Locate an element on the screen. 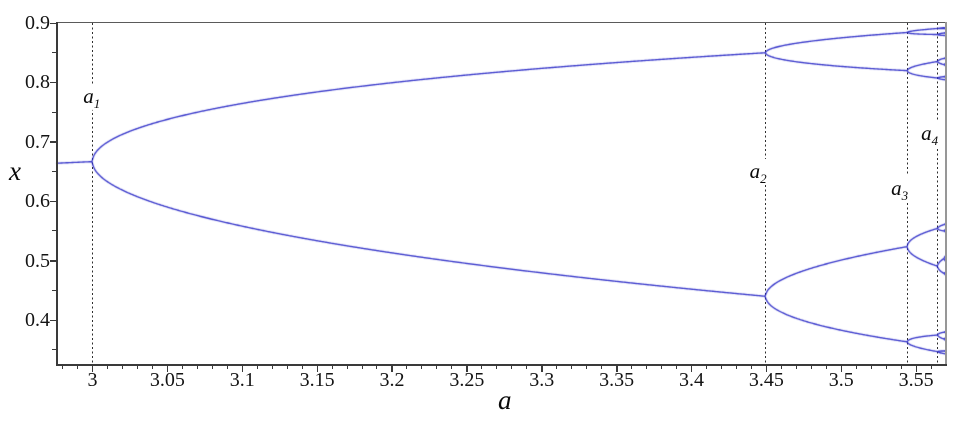 The image size is (960, 425). y-tick-label: 0.4 is located at coordinates (37, 320).